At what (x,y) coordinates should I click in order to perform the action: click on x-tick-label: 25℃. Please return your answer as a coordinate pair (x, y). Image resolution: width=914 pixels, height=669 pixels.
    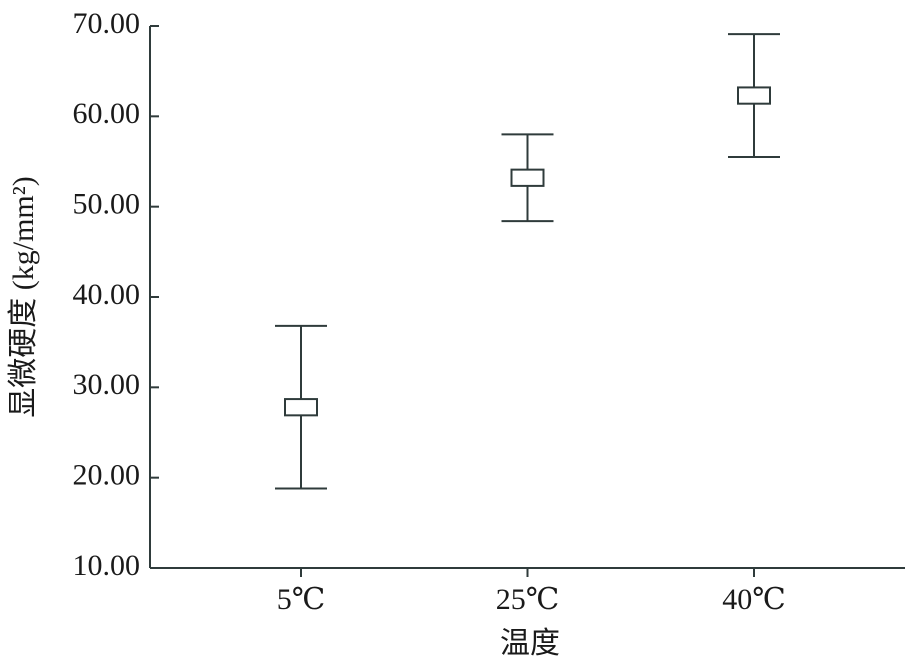
    Looking at the image, I should click on (528, 599).